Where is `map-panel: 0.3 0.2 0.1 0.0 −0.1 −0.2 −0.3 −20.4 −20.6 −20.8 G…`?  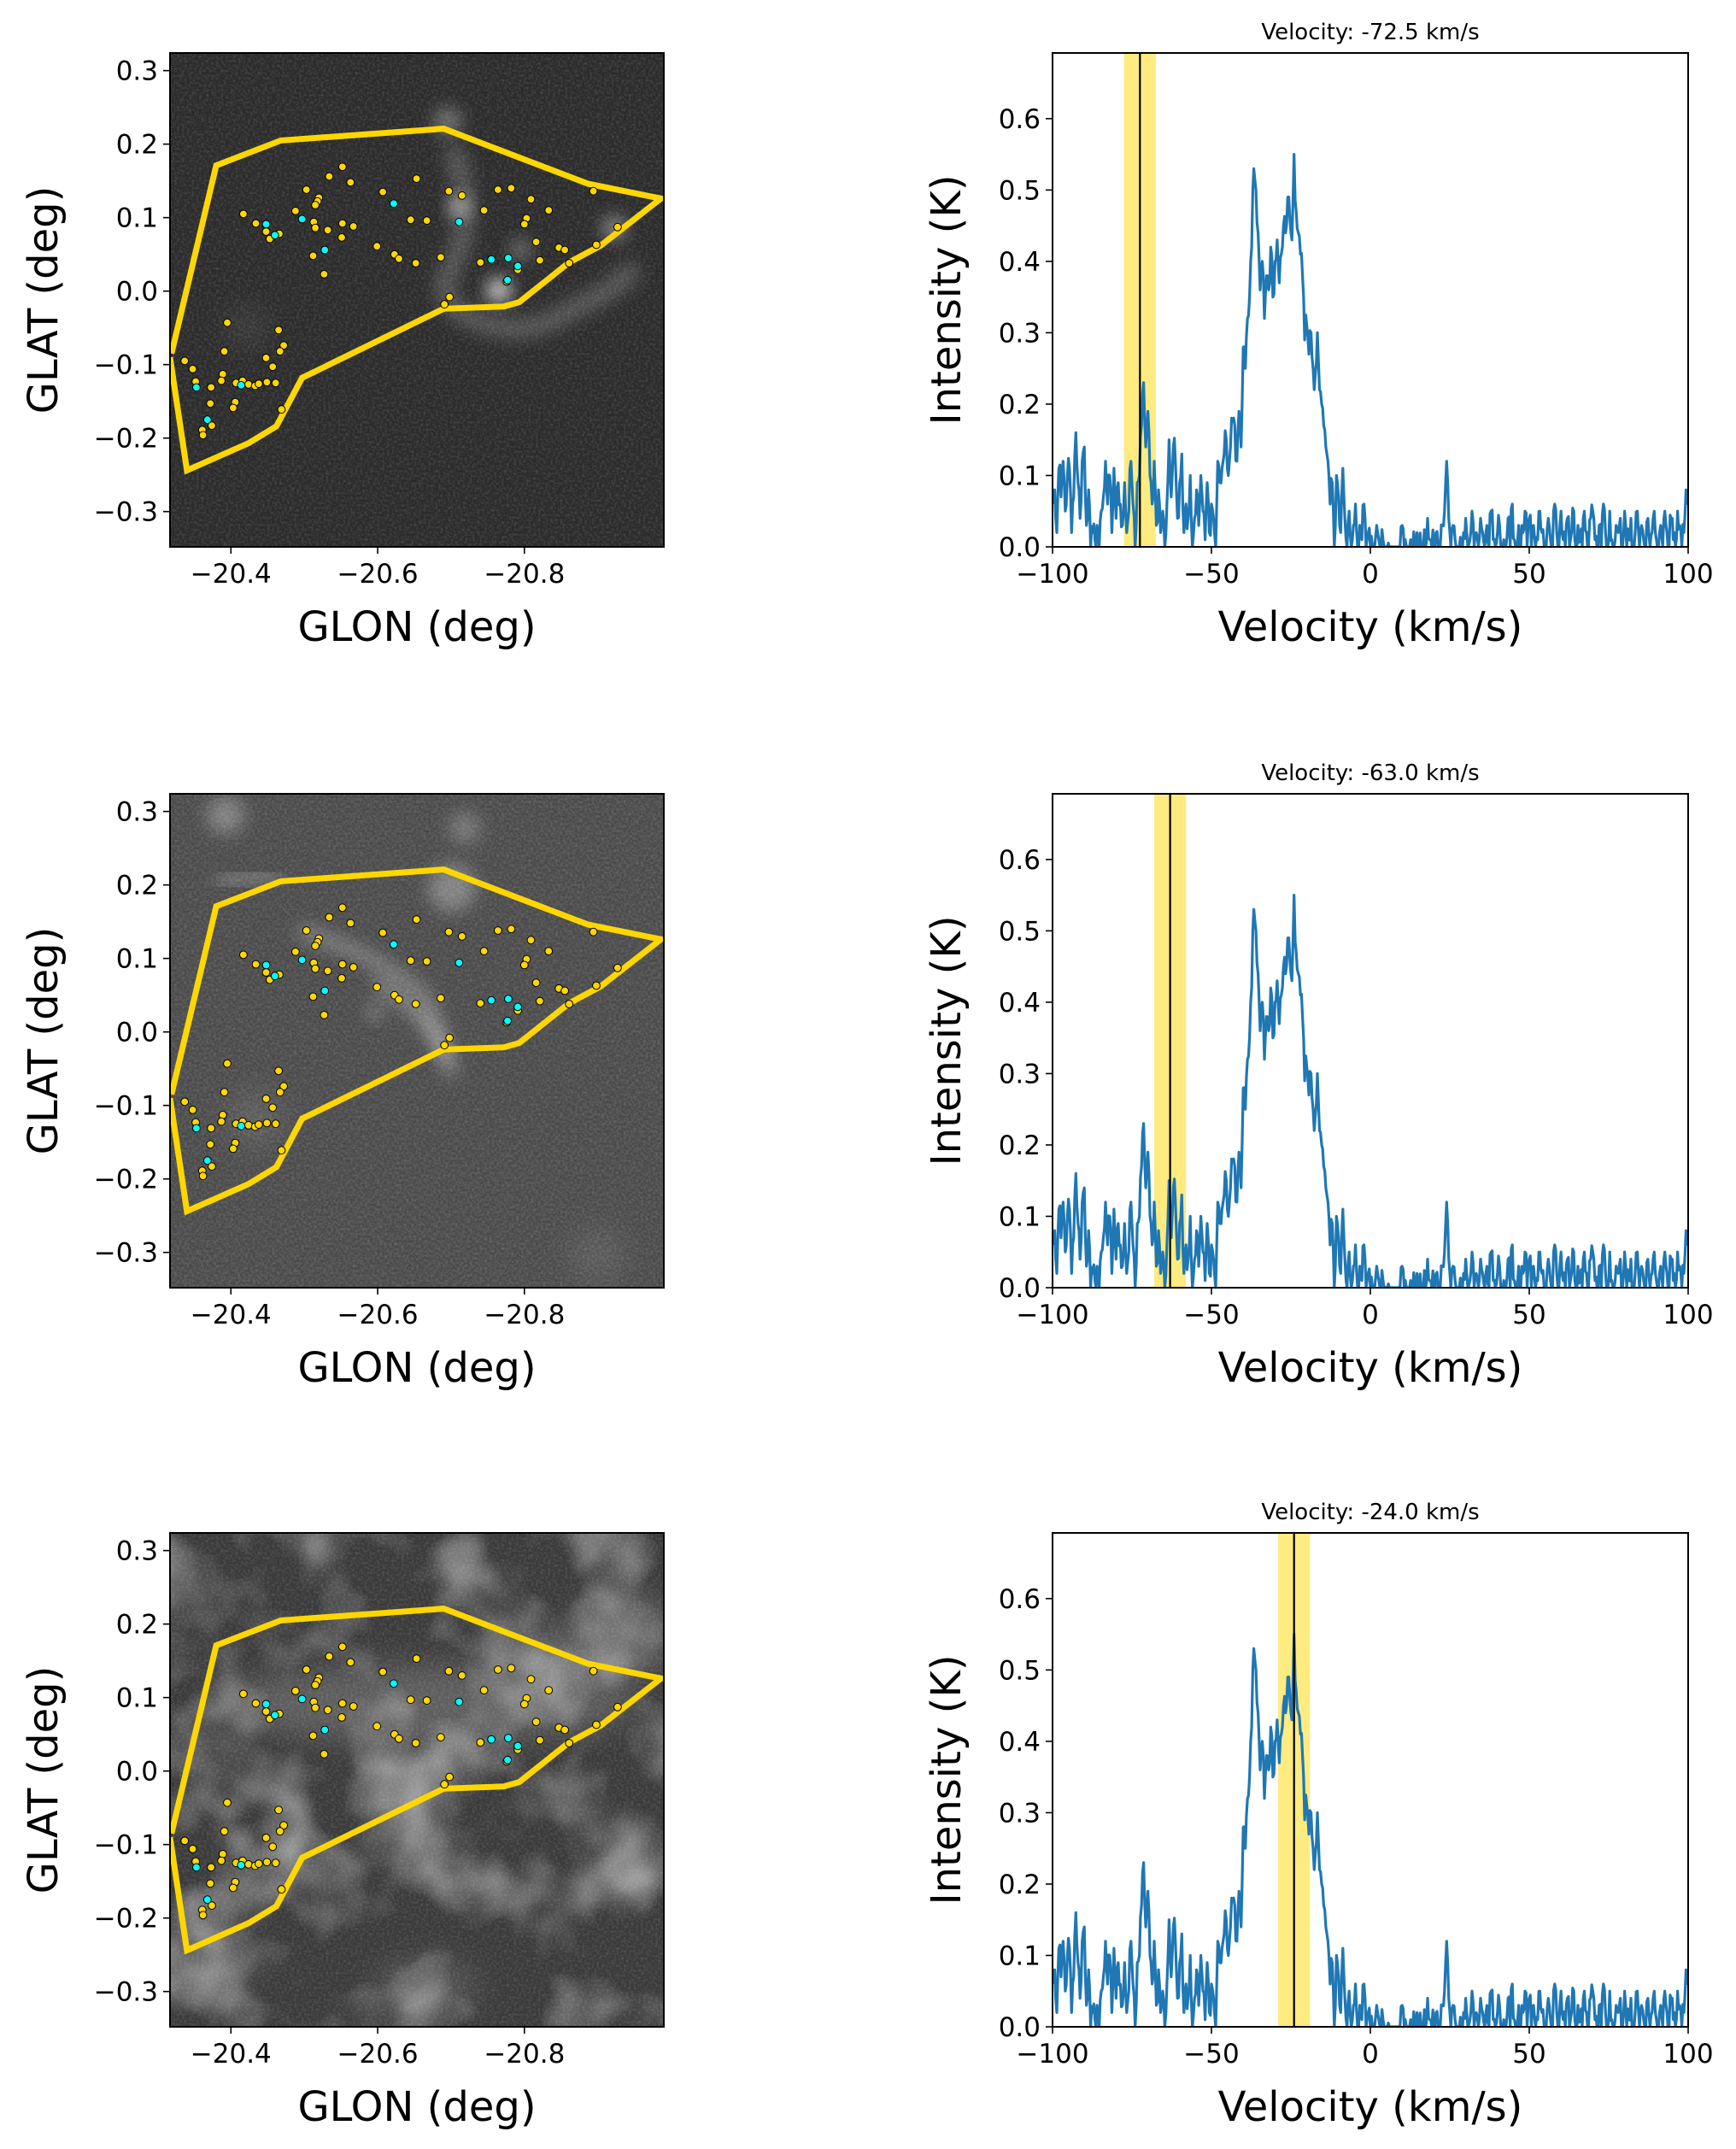
map-panel: 0.3 0.2 0.1 0.0 −0.1 −0.2 −0.3 −20.4 −20.6 −20.8 G… is located at coordinates (342, 1093).